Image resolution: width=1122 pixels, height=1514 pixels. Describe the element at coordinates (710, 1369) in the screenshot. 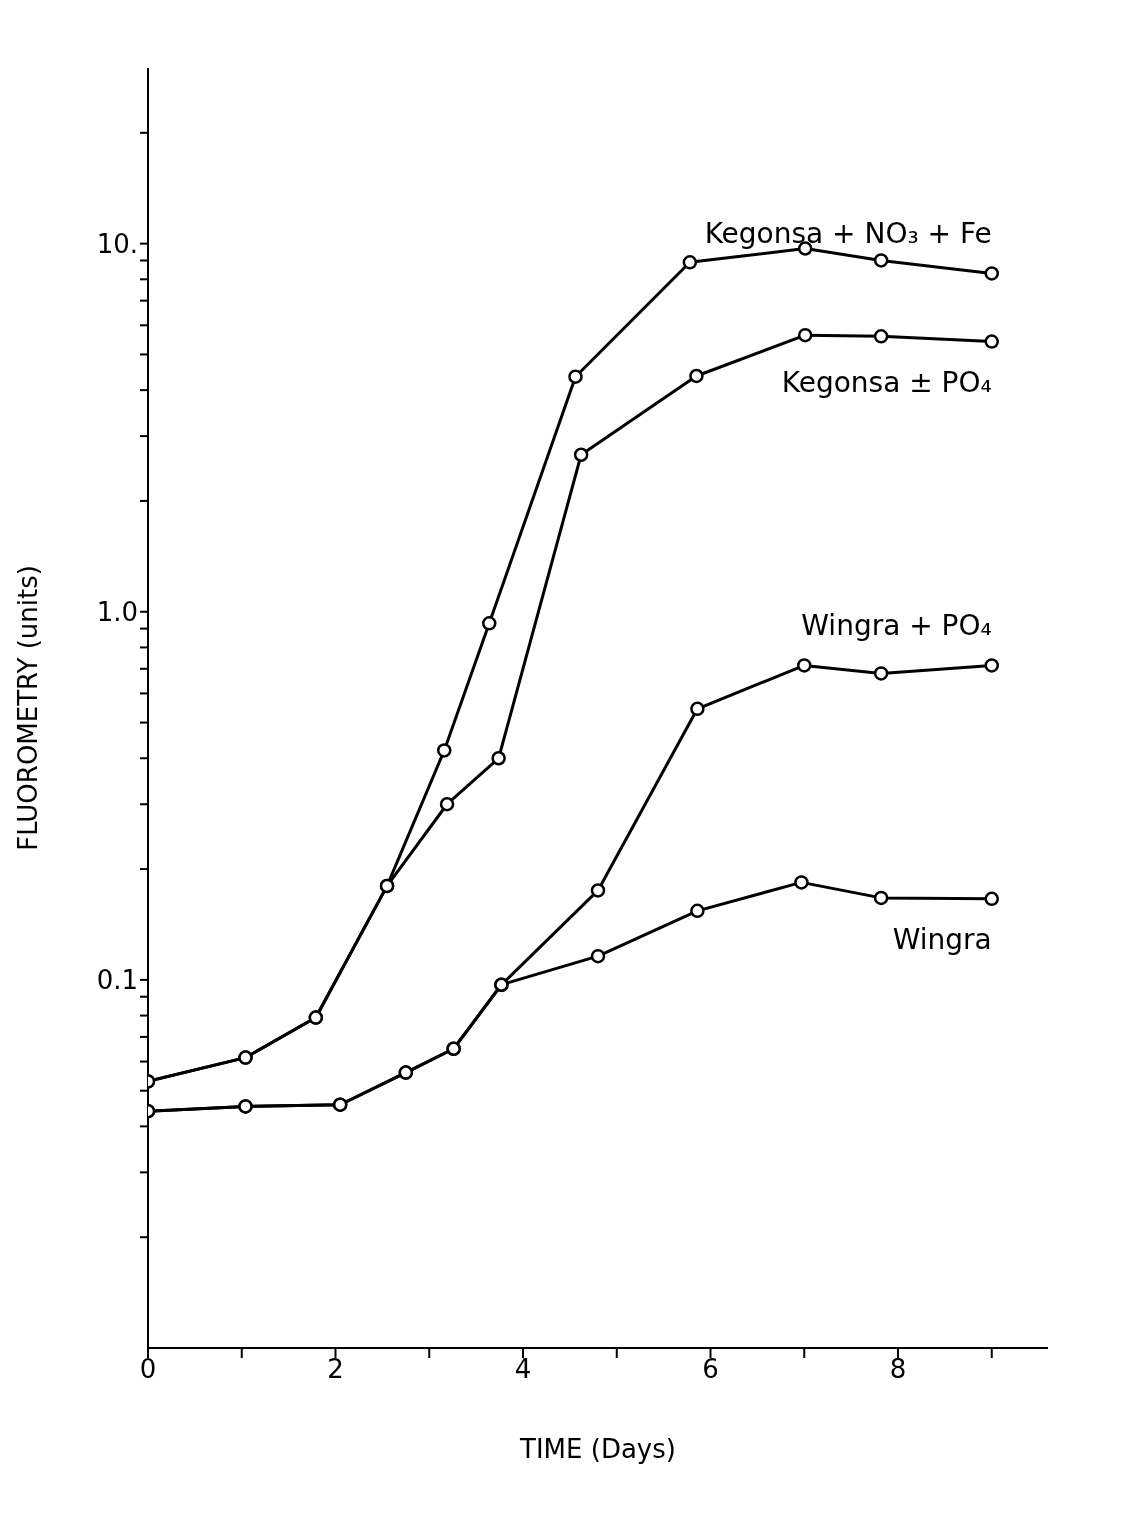

I see `x-tick-label: 6` at that location.